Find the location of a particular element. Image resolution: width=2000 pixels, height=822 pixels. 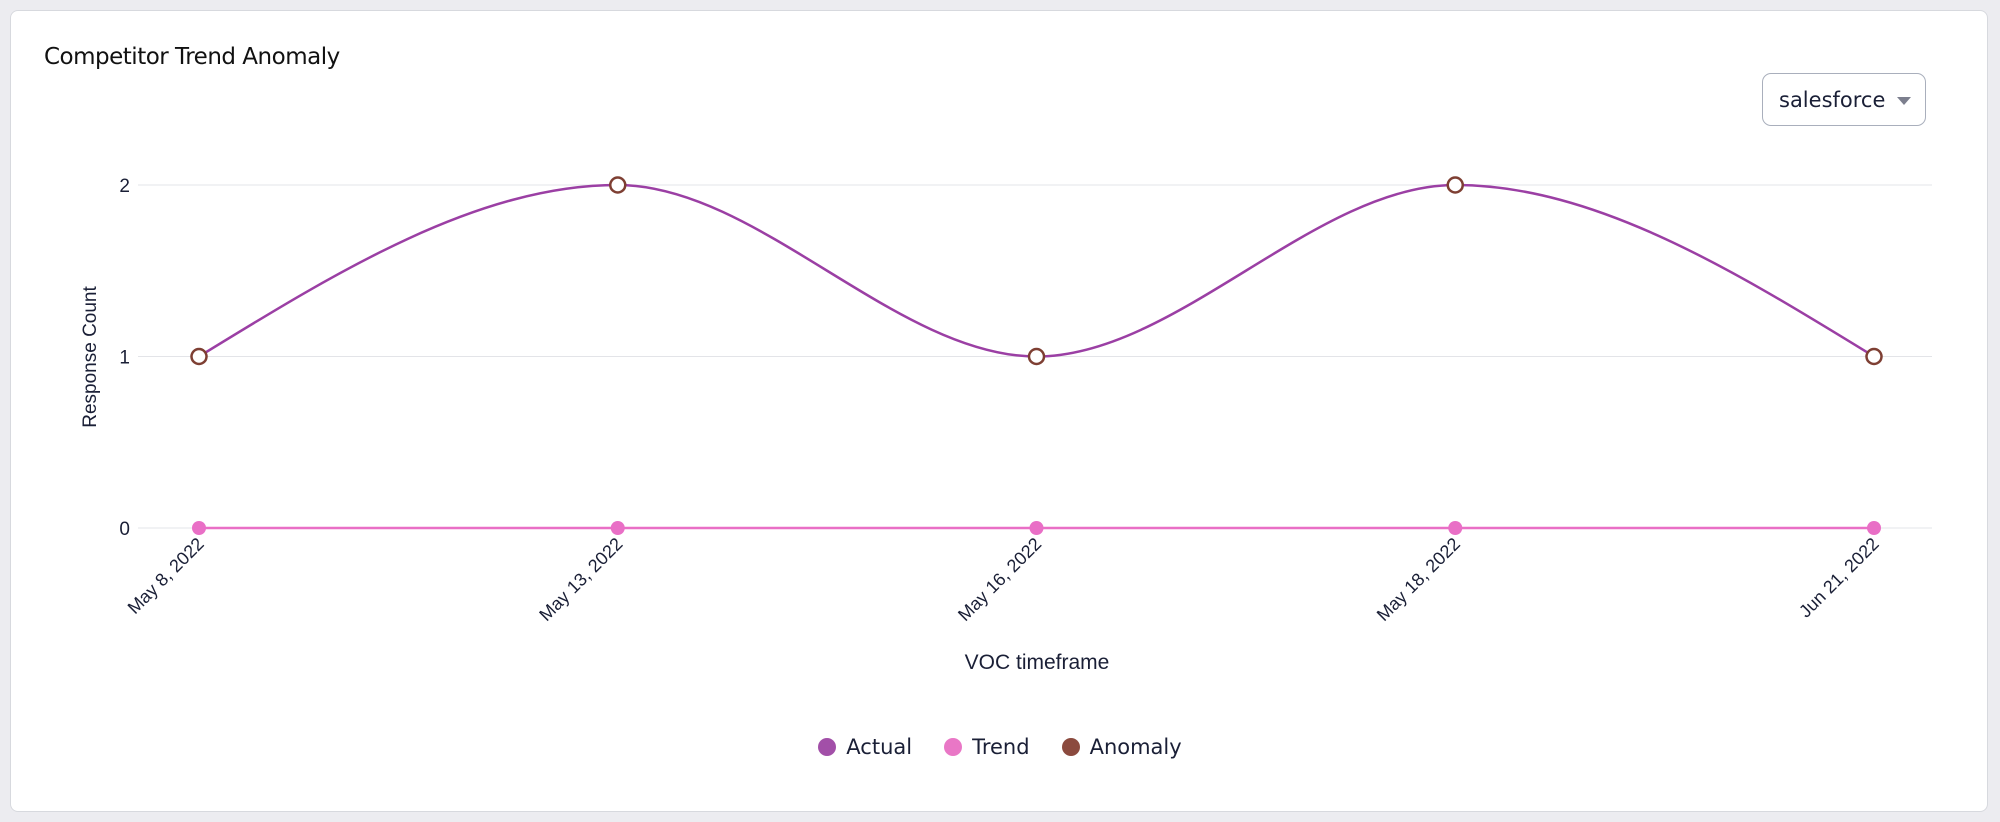

competitor-dropdown: salesforce is located at coordinates (1844, 99).